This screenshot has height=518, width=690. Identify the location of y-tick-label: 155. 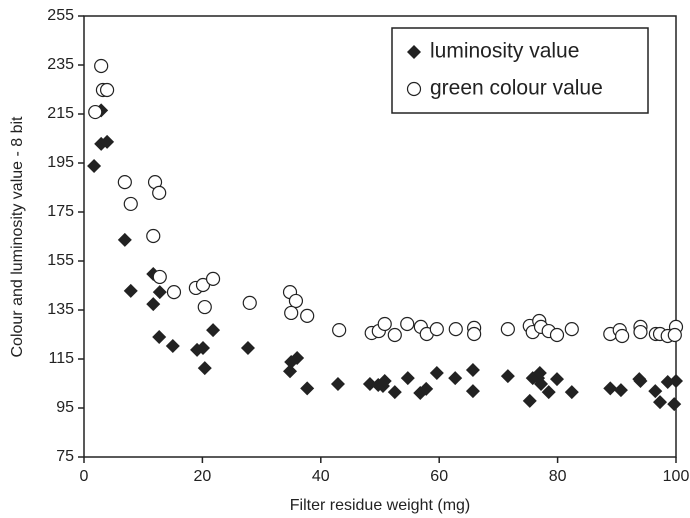
(60, 260).